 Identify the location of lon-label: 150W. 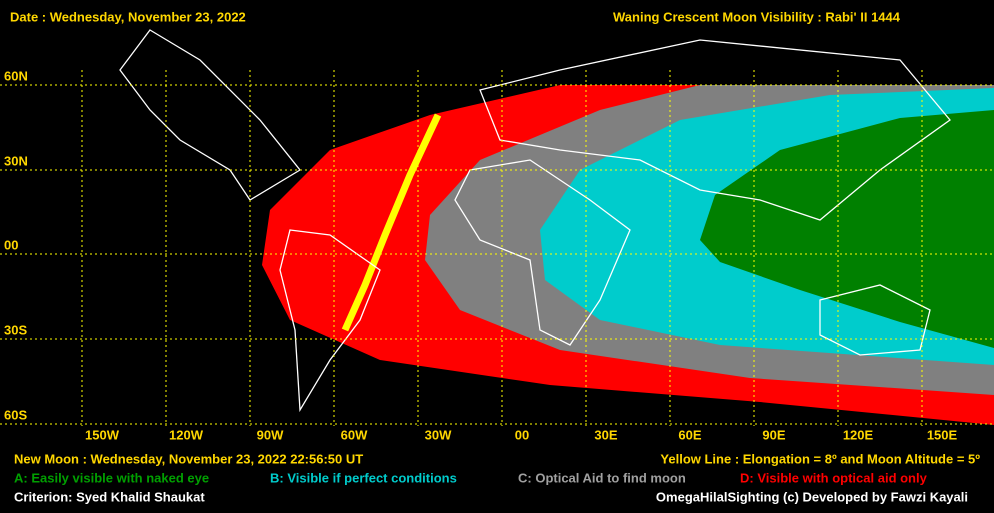
(102, 434).